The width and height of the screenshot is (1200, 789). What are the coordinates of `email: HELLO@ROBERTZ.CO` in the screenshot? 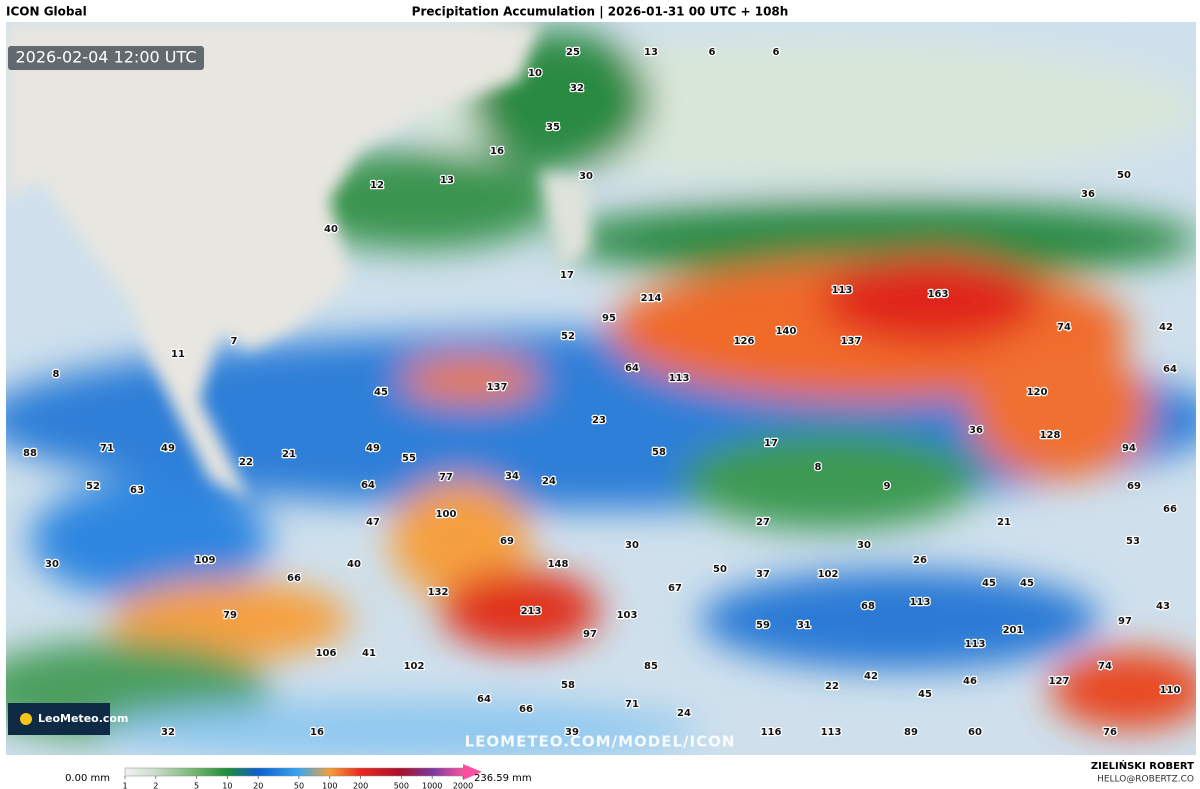 It's located at (1145, 780).